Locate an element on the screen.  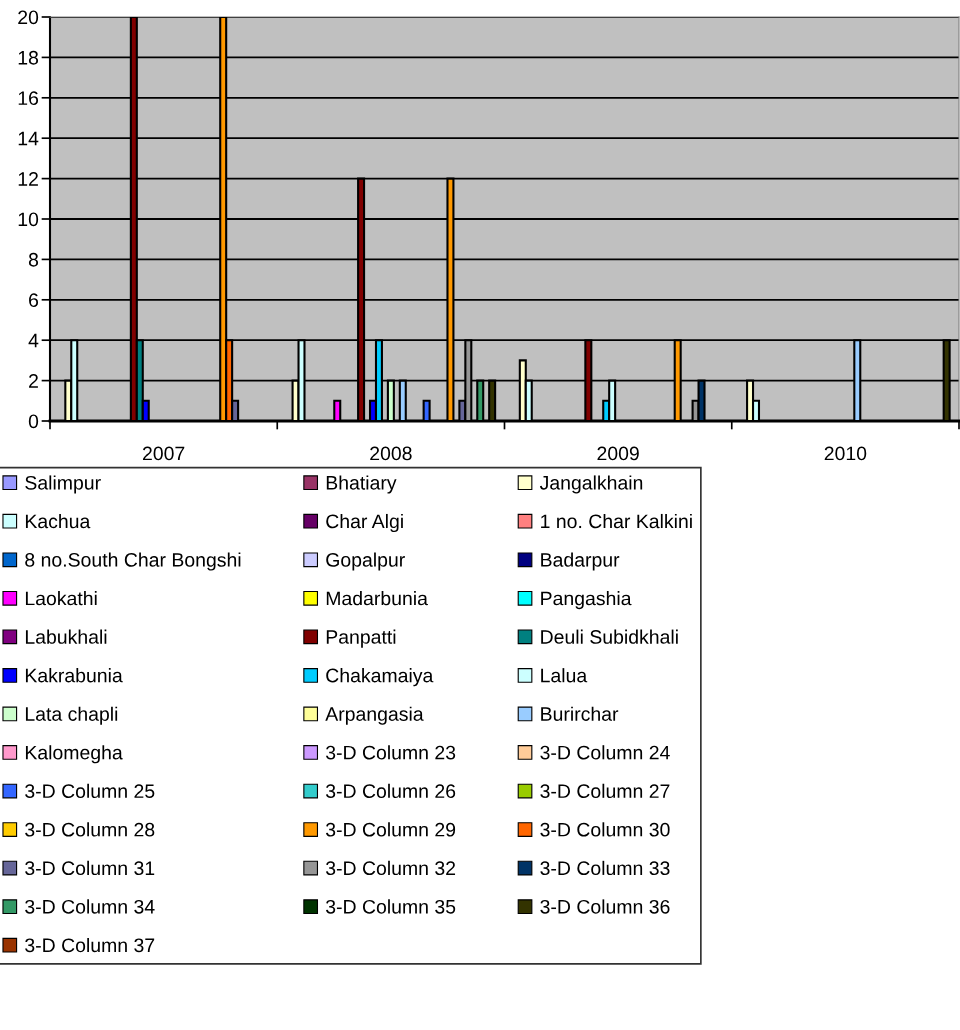
legend-label: 3-D Column 23 is located at coordinates (390, 752).